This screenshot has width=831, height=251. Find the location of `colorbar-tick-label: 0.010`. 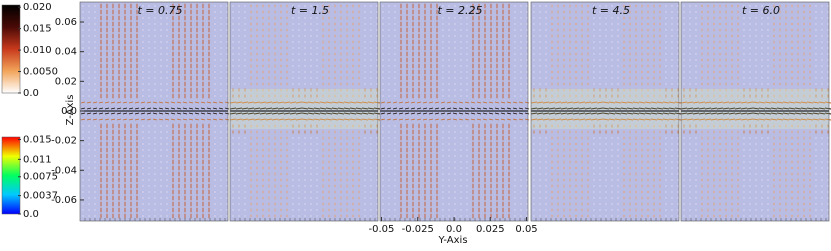

colorbar-tick-label: 0.010 is located at coordinates (37, 50).